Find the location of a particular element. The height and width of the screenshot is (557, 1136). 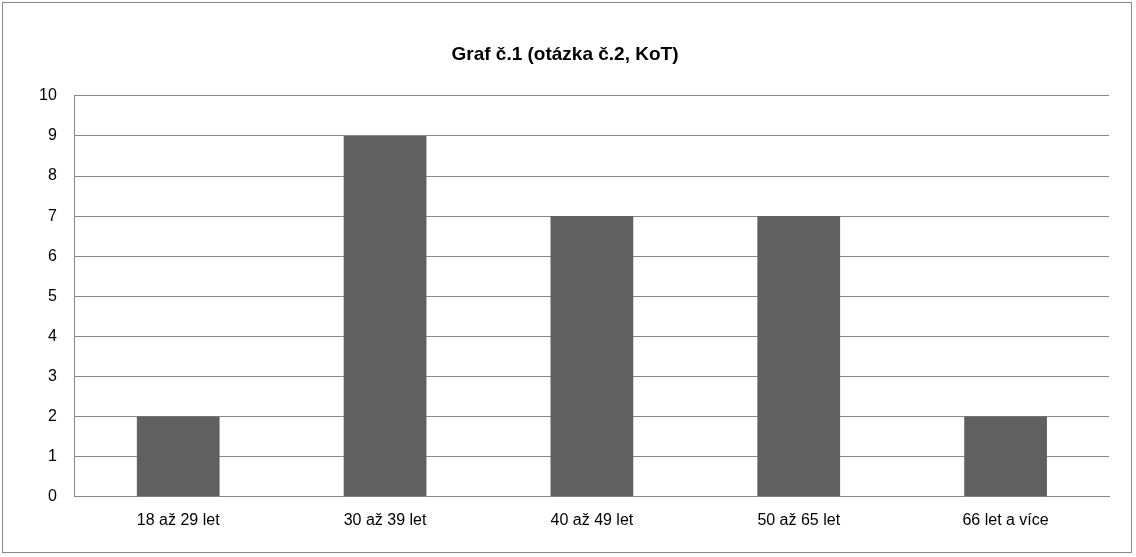

x-tick-label: 18 až 29 let is located at coordinates (178, 519).